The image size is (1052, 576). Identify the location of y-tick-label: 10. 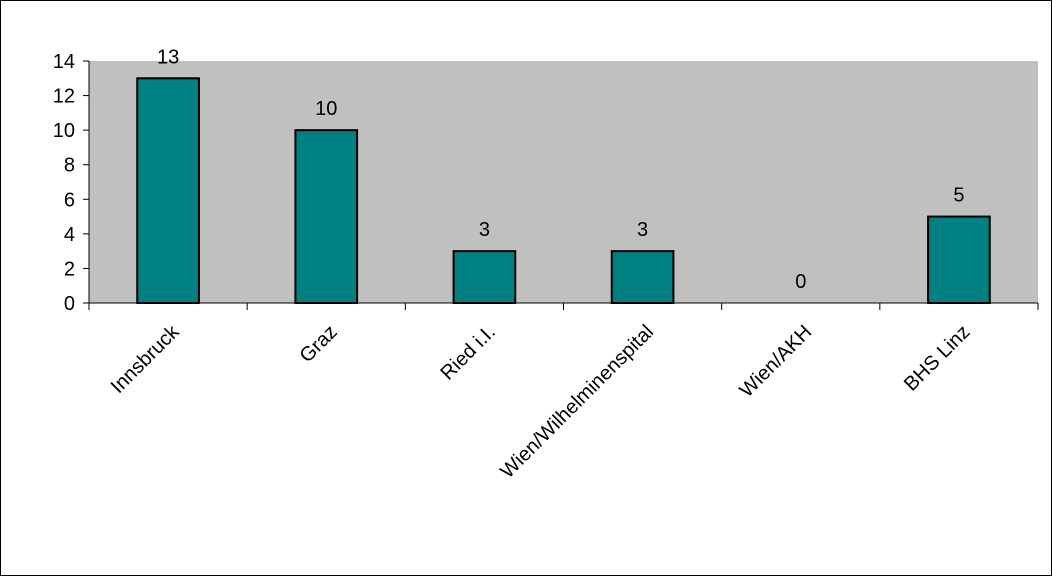
(64, 131).